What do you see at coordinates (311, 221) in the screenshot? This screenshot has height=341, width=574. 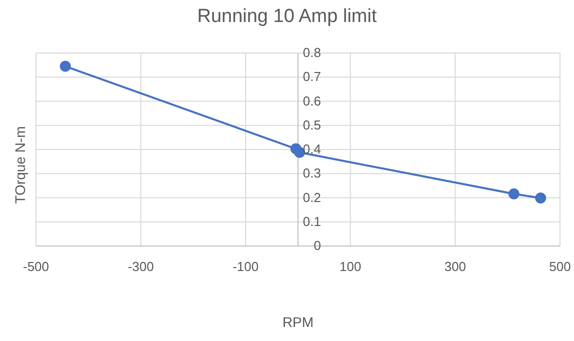 I see `y-tick-label: 0.1` at bounding box center [311, 221].